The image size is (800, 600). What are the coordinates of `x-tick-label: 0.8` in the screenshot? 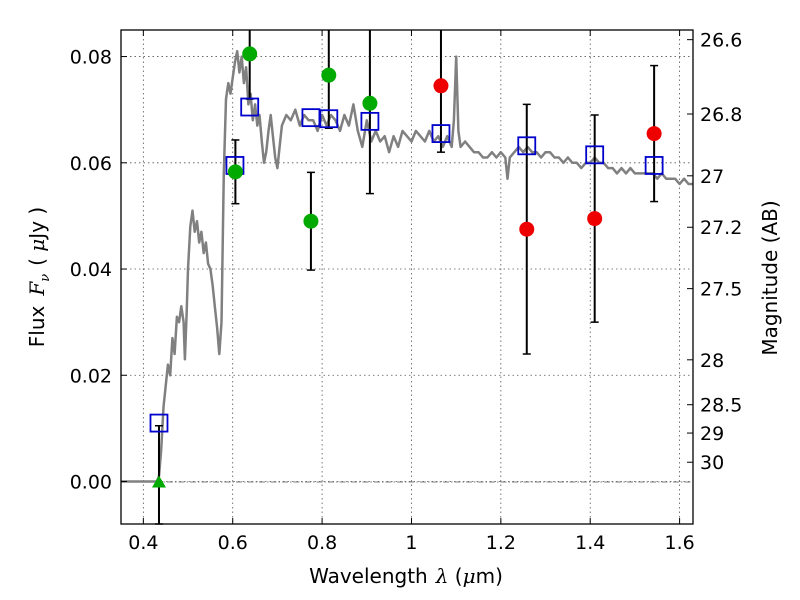 It's located at (322, 543).